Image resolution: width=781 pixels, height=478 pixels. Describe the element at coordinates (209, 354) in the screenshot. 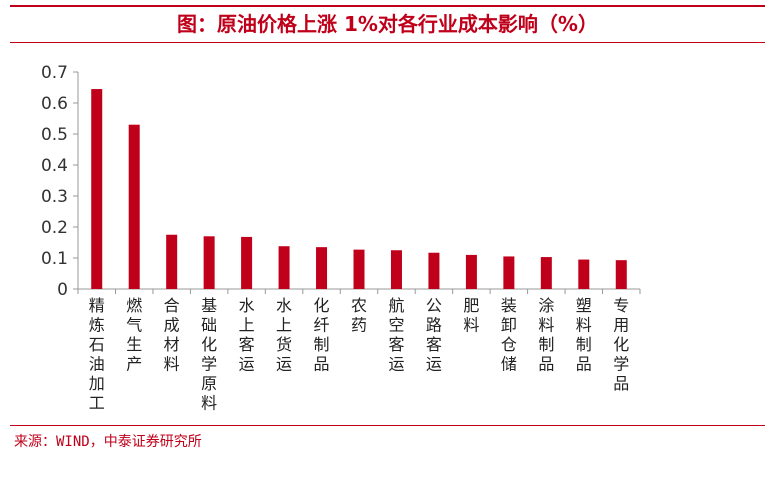

I see `x-category-label: 基础化学原料` at that location.